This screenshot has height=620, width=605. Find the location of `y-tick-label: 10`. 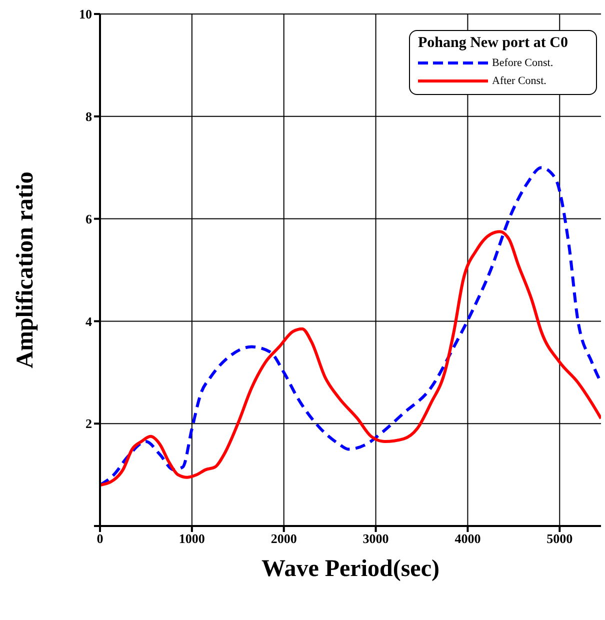

y-tick-label: 10 is located at coordinates (85, 14).